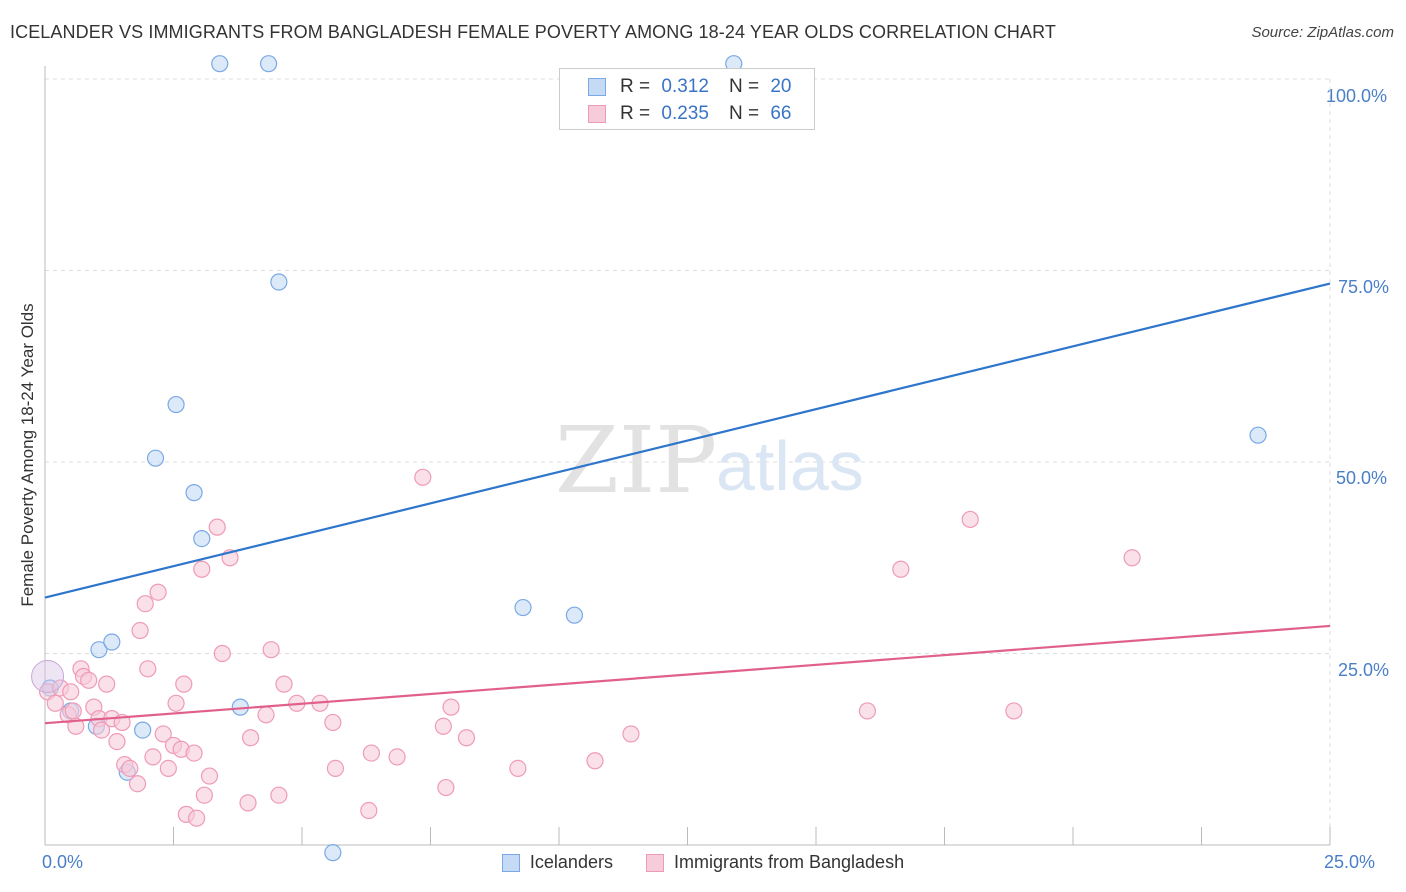 The image size is (1406, 892). I want to click on n-value: 66, so click(781, 113).